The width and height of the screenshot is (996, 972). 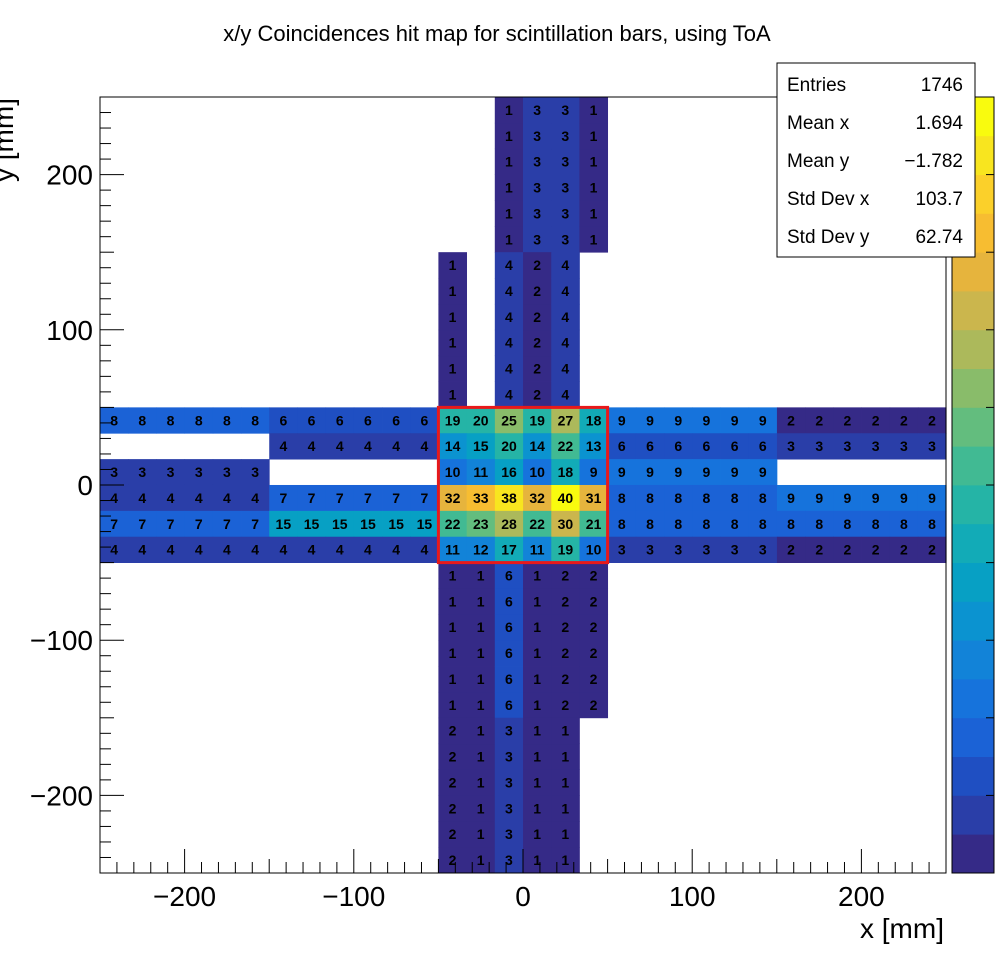 What do you see at coordinates (481, 550) in the screenshot?
I see `heatmap-cell-label: 12` at bounding box center [481, 550].